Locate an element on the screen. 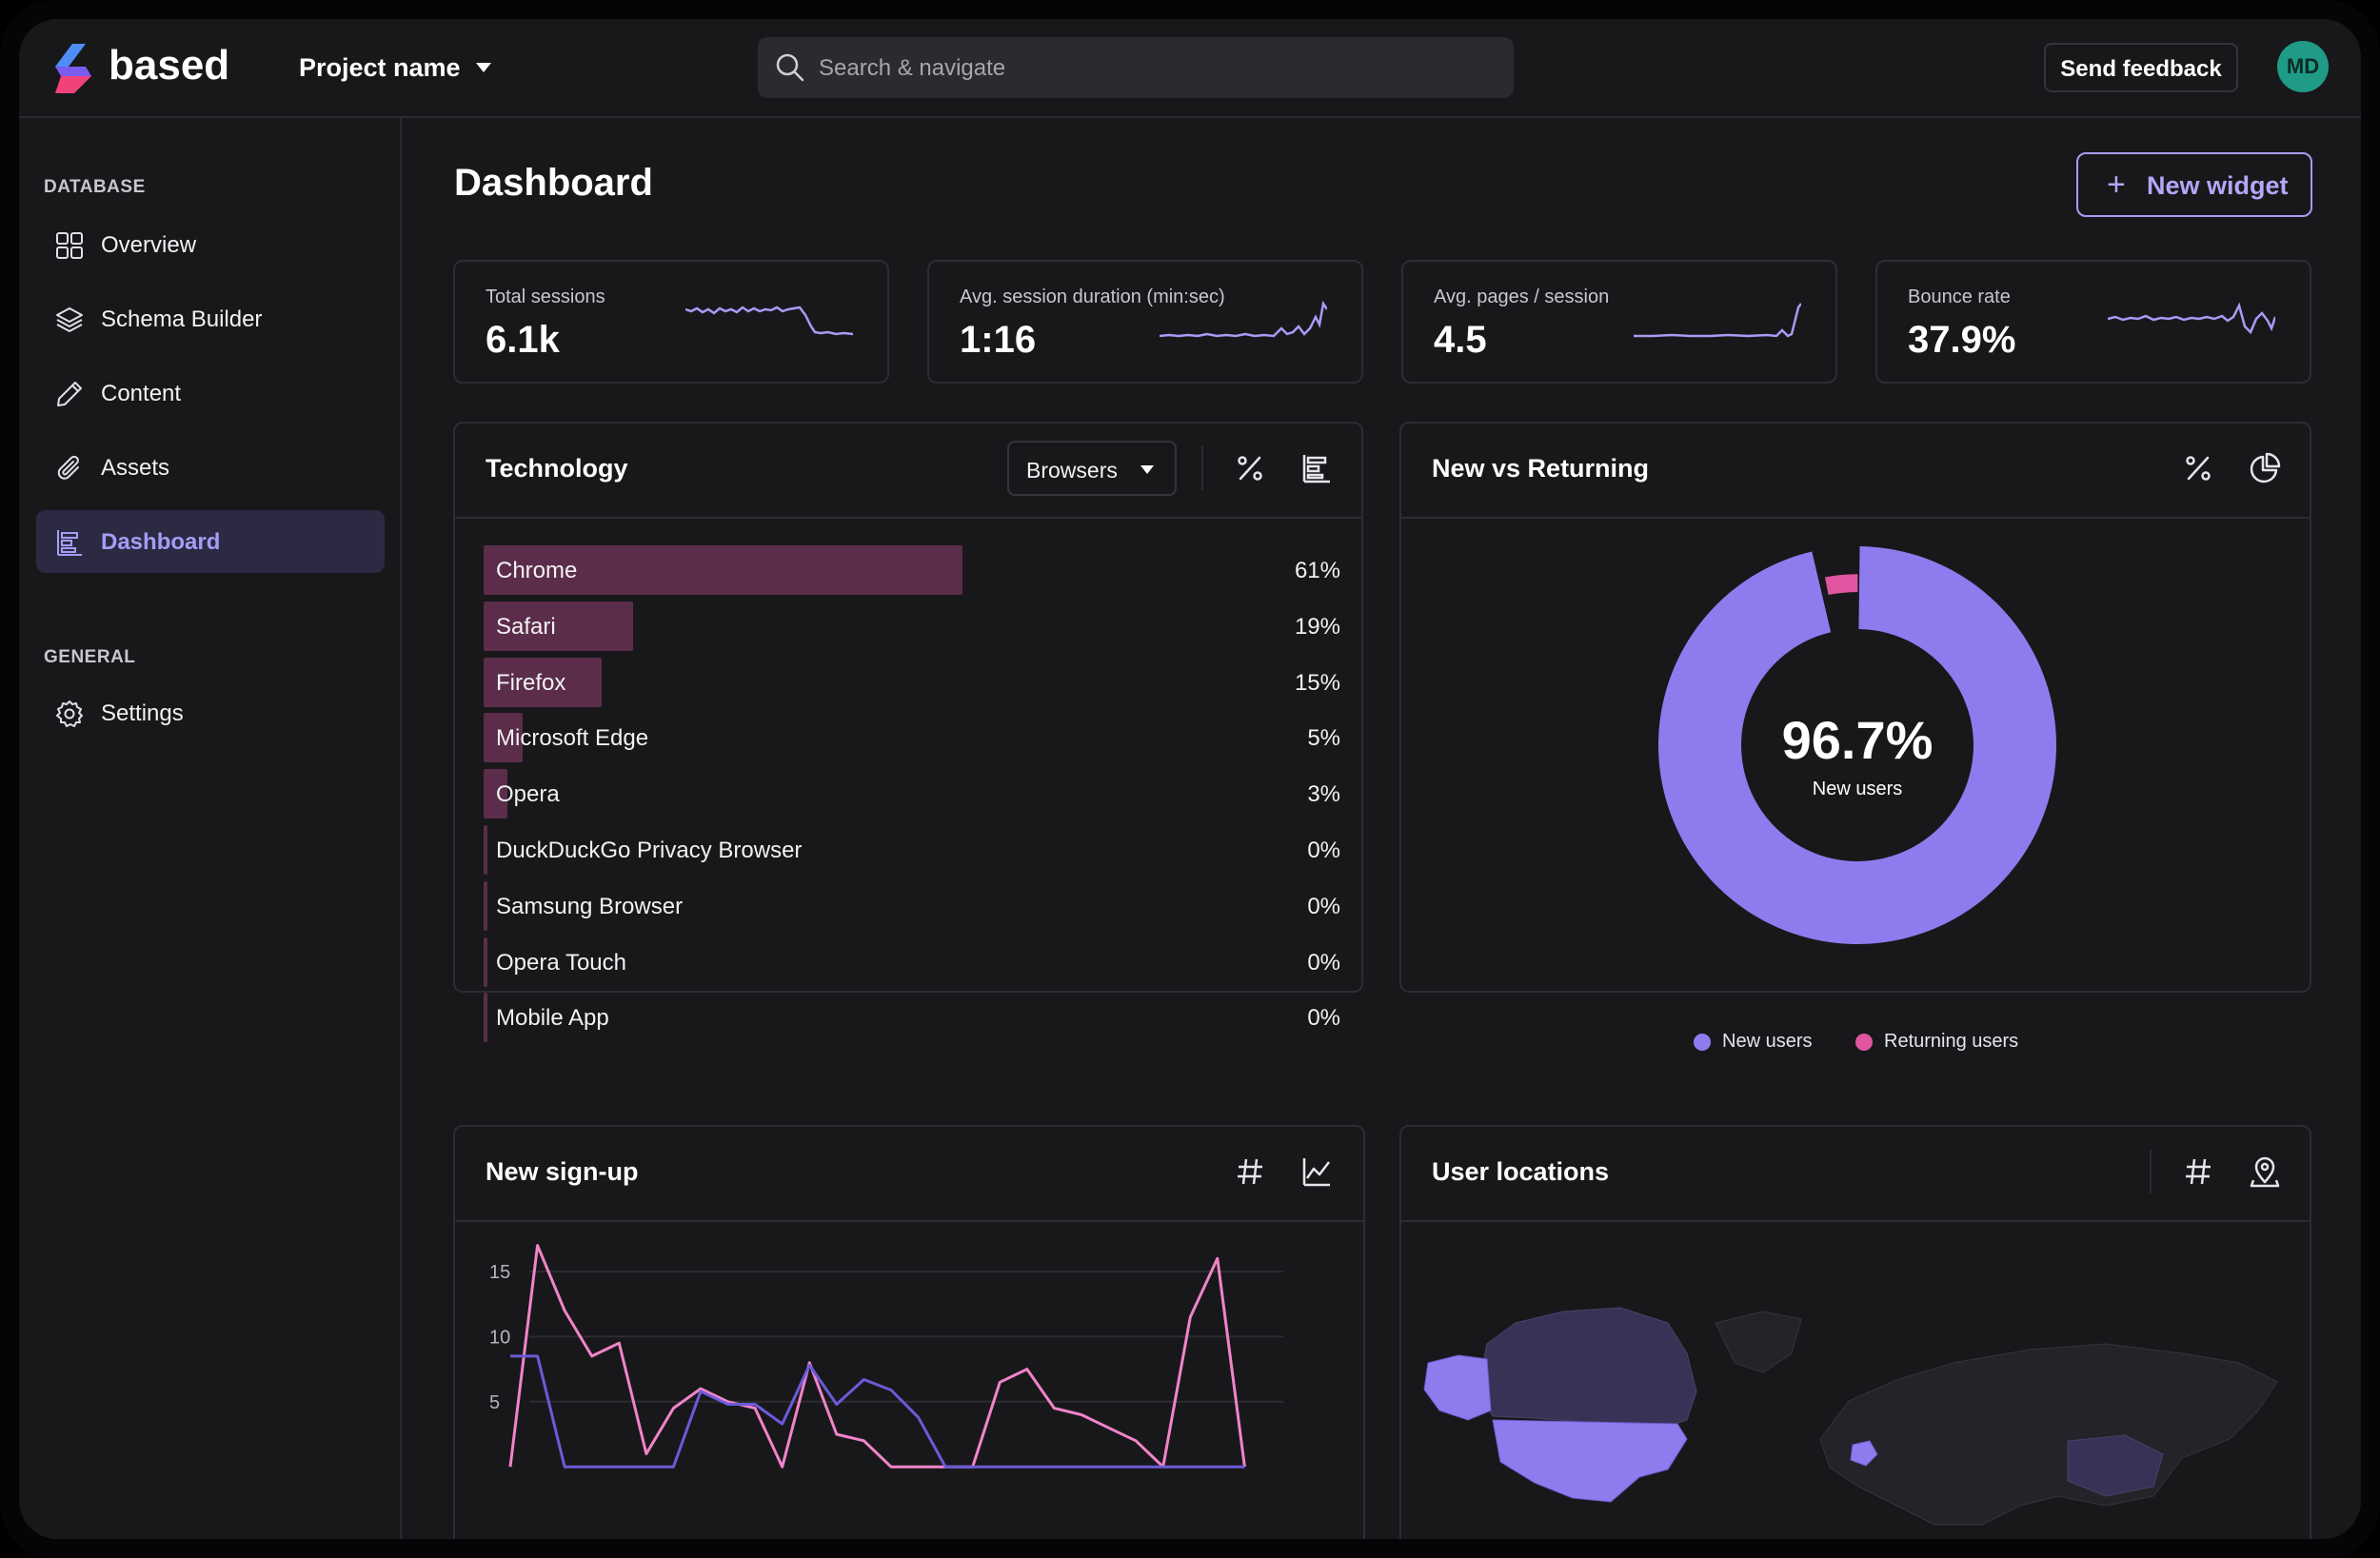 The image size is (2380, 1558). sidebar-item-dashboard: Dashboard is located at coordinates (210, 541).